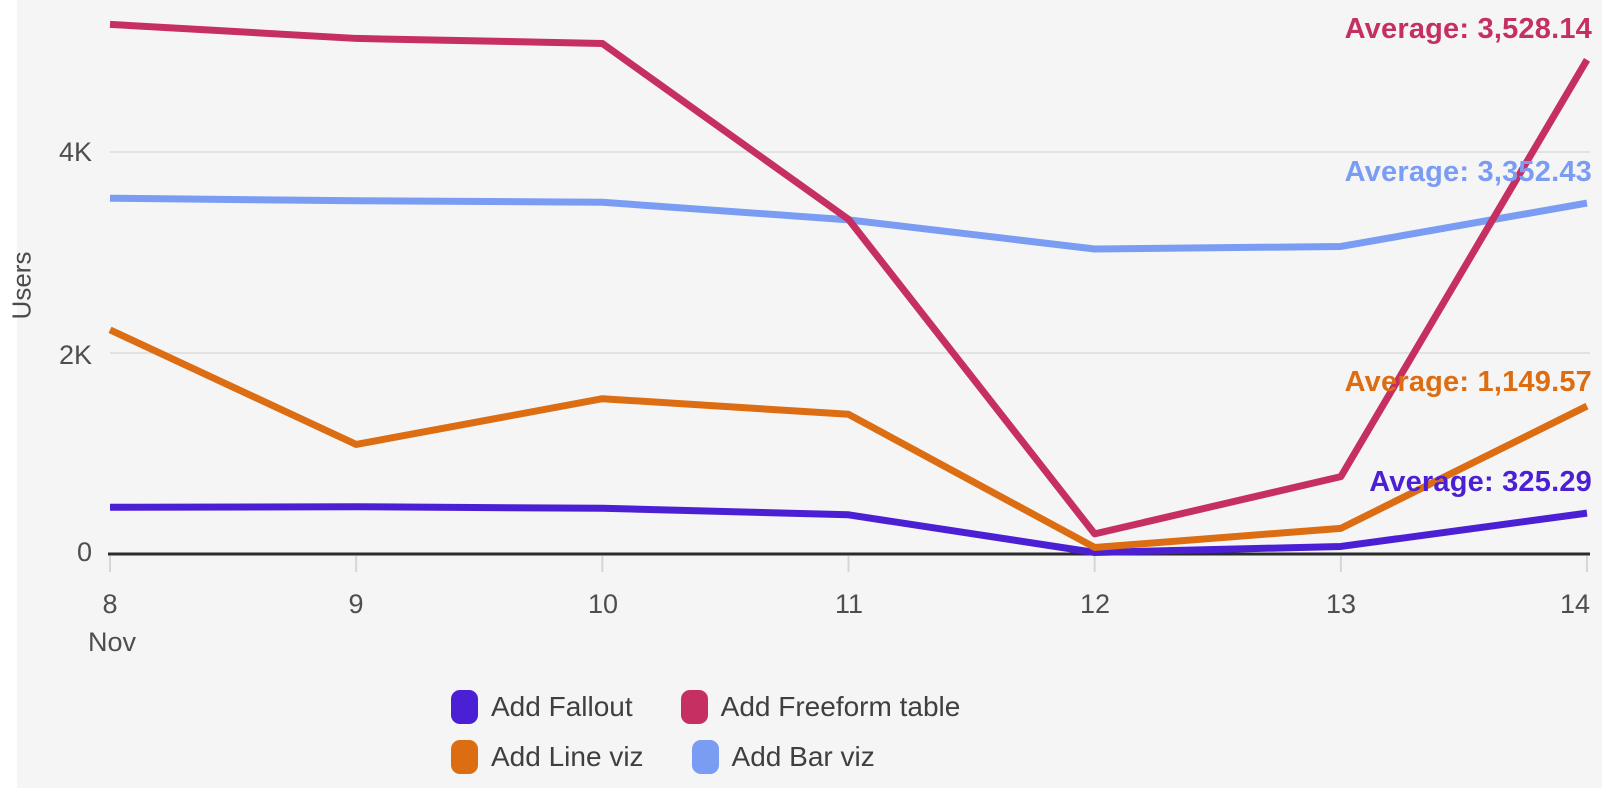 The image size is (1602, 800). I want to click on page-edge-bottom, so click(801, 794).